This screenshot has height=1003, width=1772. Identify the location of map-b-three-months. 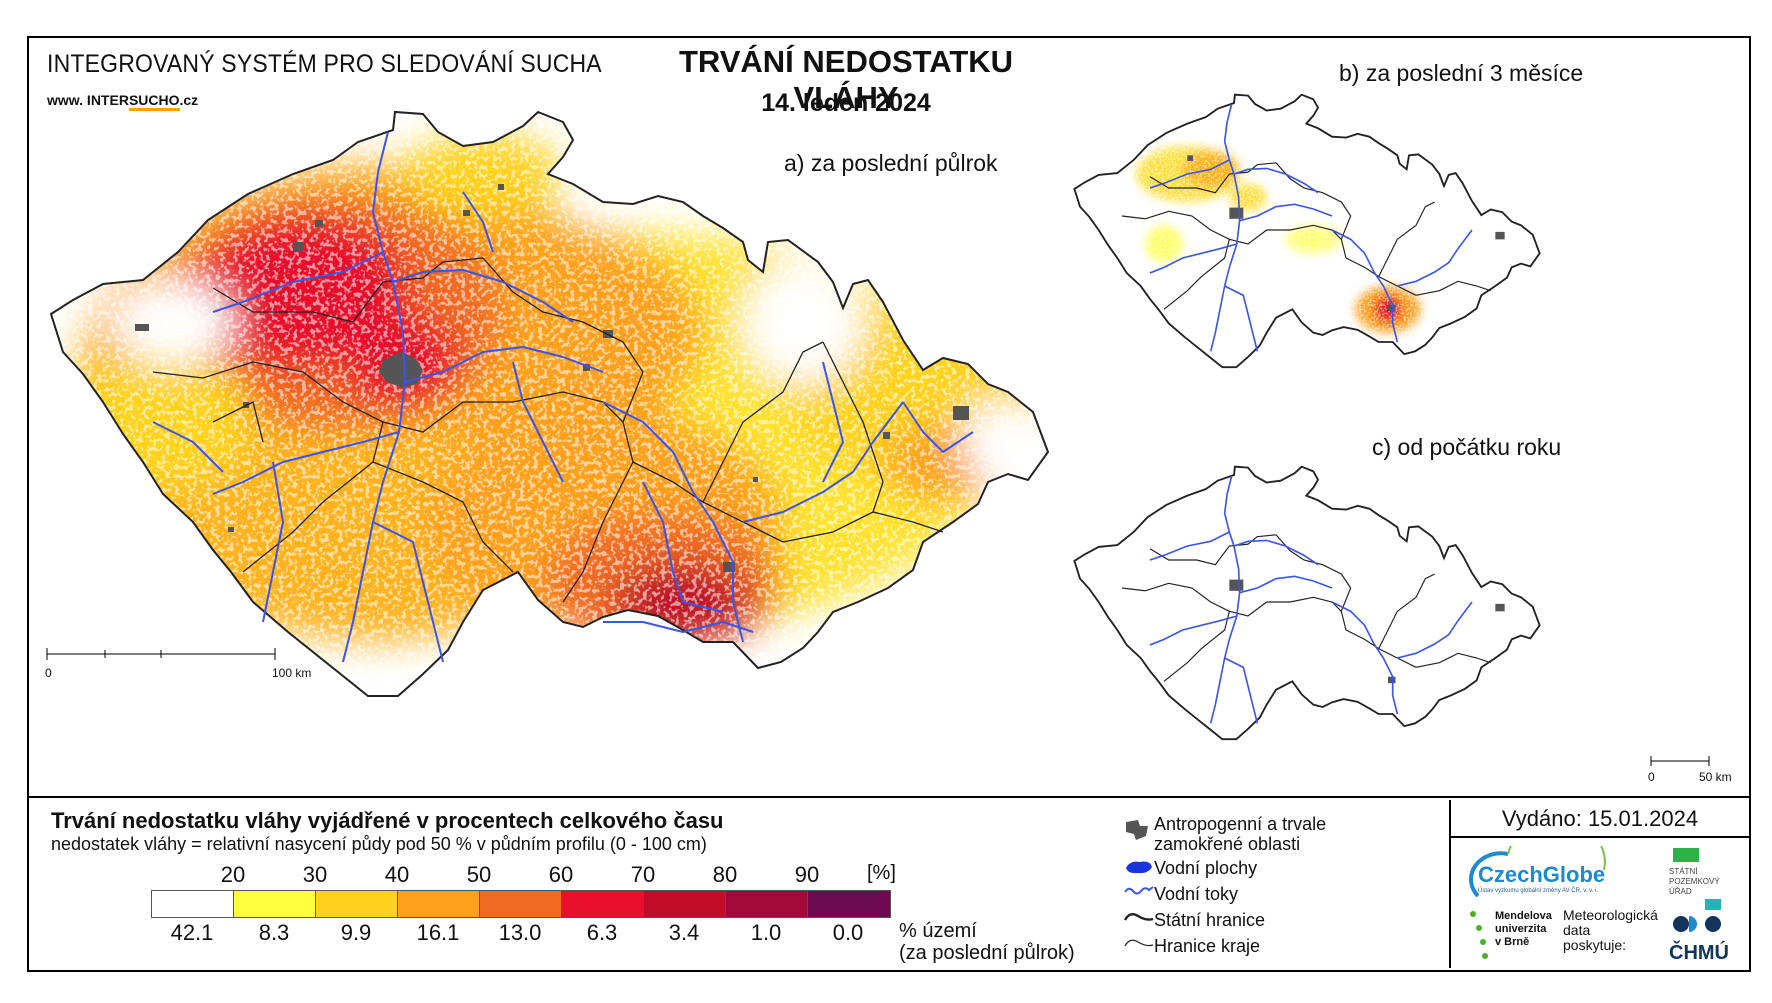
(1307, 231).